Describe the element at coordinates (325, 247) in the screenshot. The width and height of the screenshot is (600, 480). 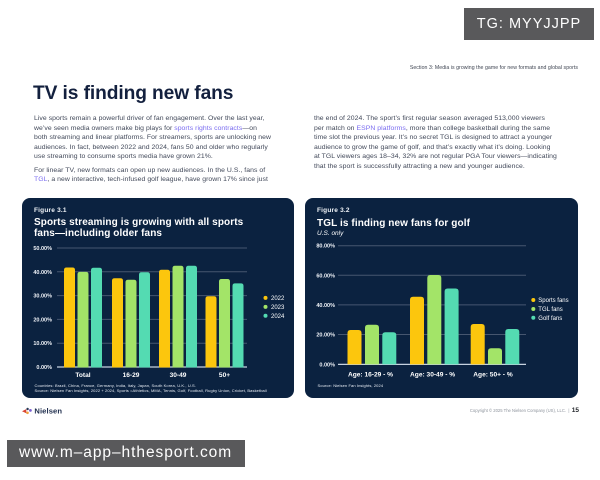
I see `svg-text: 80.00%` at that location.